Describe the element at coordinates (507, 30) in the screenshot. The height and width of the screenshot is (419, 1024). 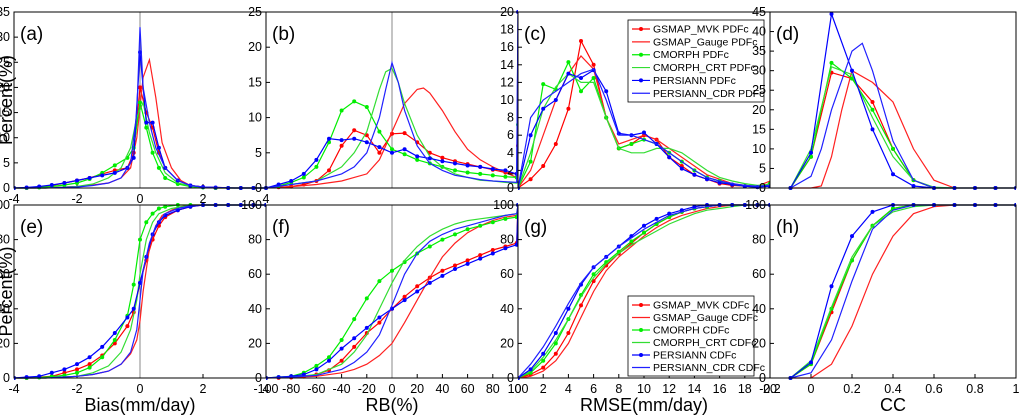
I see `y-tick-label: 18` at that location.